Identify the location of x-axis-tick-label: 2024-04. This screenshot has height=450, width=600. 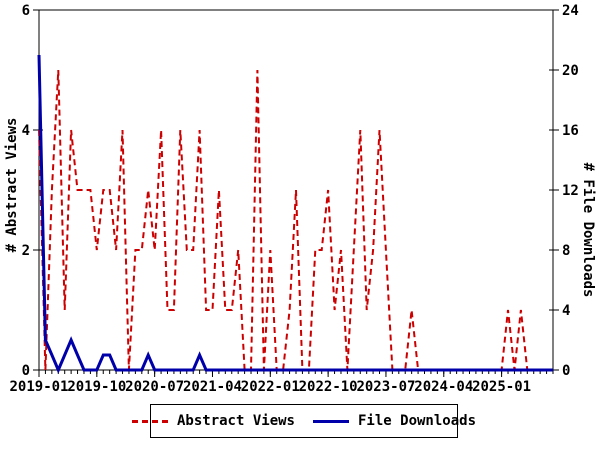
(443, 387).